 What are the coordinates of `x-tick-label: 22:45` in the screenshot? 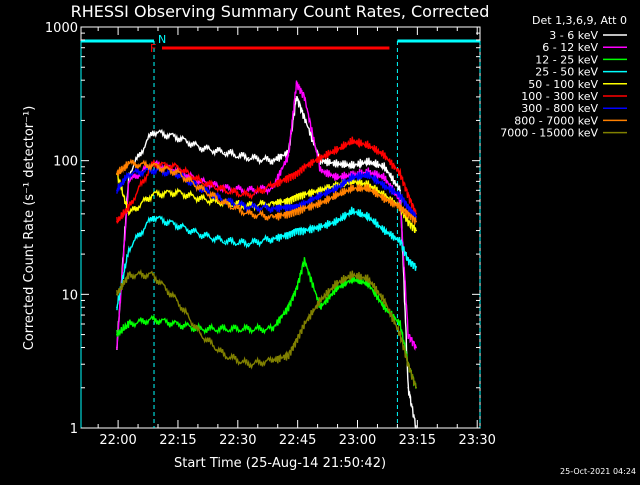 It's located at (297, 440).